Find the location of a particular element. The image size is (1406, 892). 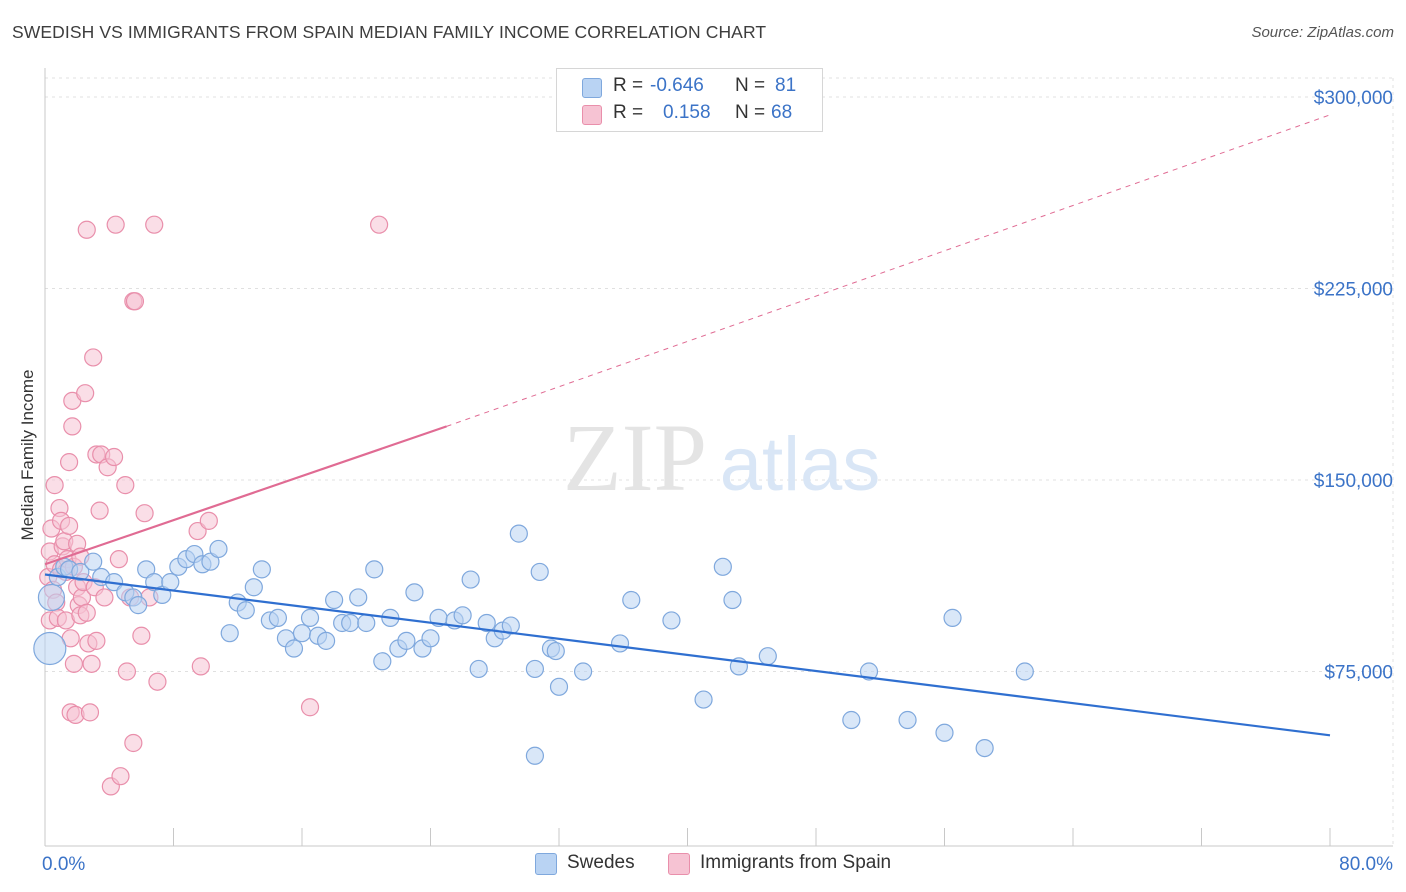

legend-r-value-spain: 0.158 is located at coordinates (687, 112).